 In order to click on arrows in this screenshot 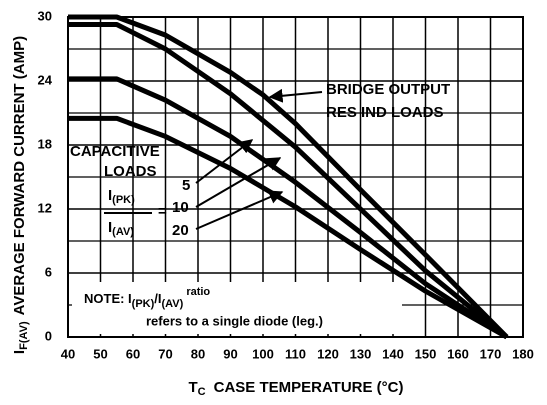, I will do `click(213, 159)`.